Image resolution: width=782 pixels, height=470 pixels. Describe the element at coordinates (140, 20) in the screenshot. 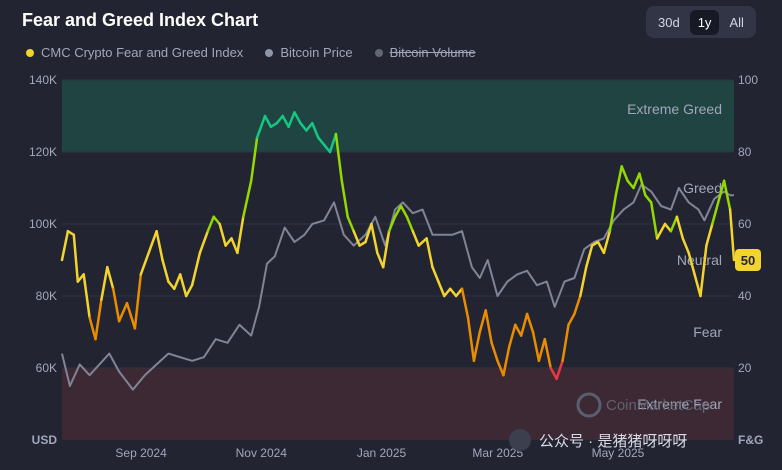

I see `chart-title: Fear and Greed Index Chart` at that location.